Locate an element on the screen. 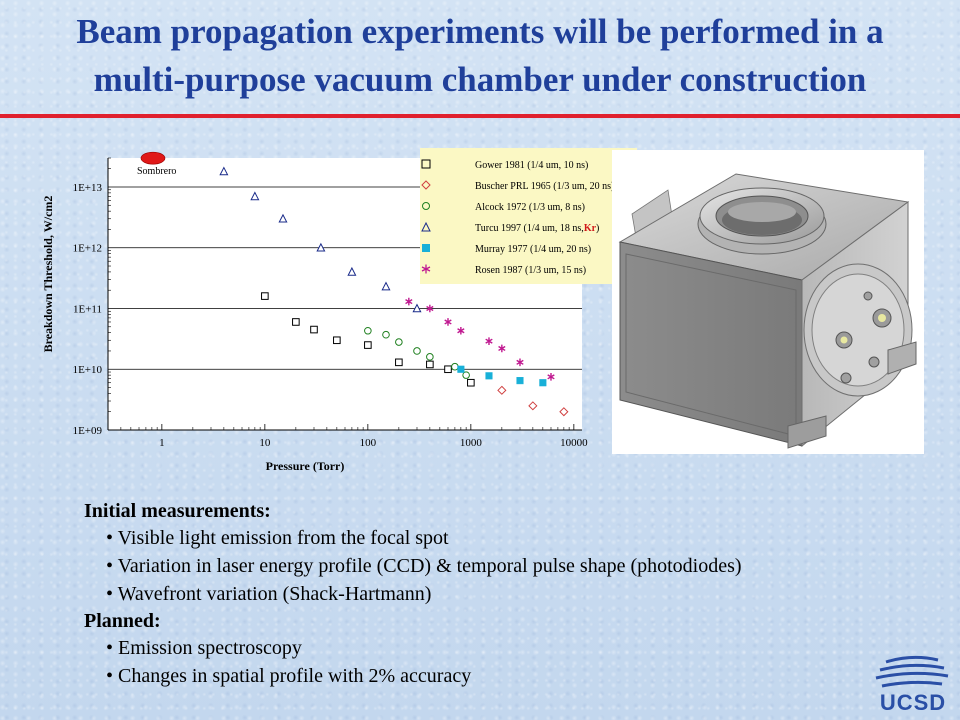  legend-label-main: Turcu 1997 (1/4 um, 18 ns, is located at coordinates (529, 228).